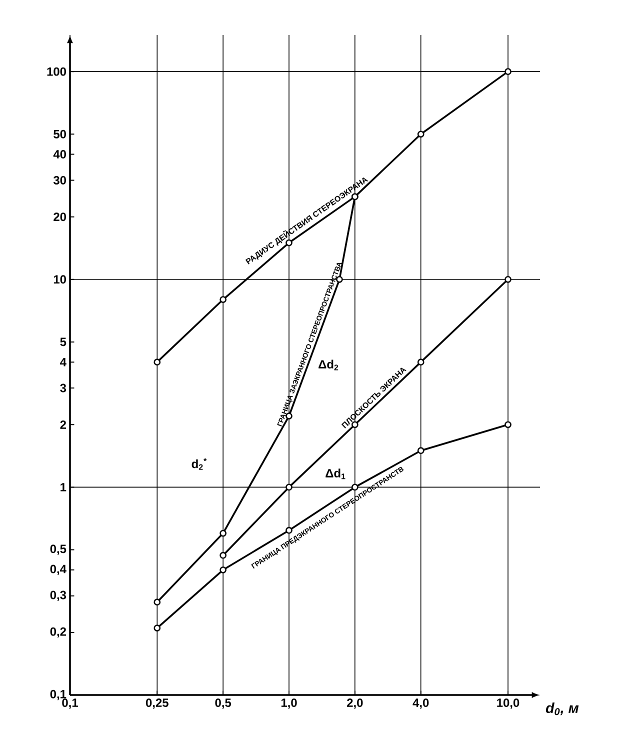 The height and width of the screenshot is (755, 632). Describe the element at coordinates (59, 180) in the screenshot. I see `y-tick-label: 30` at that location.